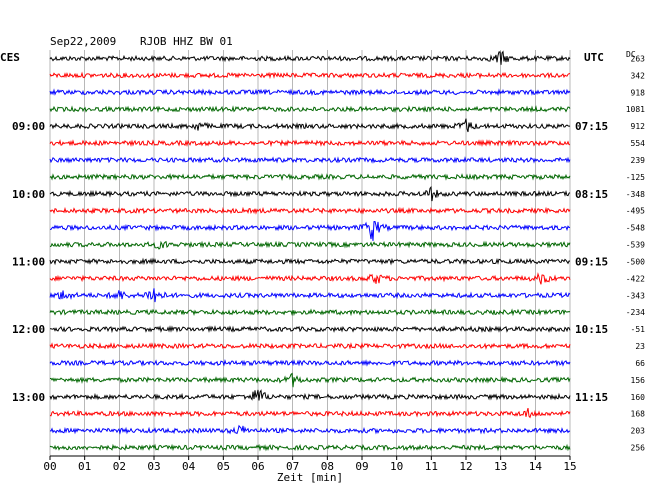 Image resolution: width=650 pixels, height=499 pixels. What do you see at coordinates (28, 194) in the screenshot?
I see `left-time-label: 10:00` at bounding box center [28, 194].